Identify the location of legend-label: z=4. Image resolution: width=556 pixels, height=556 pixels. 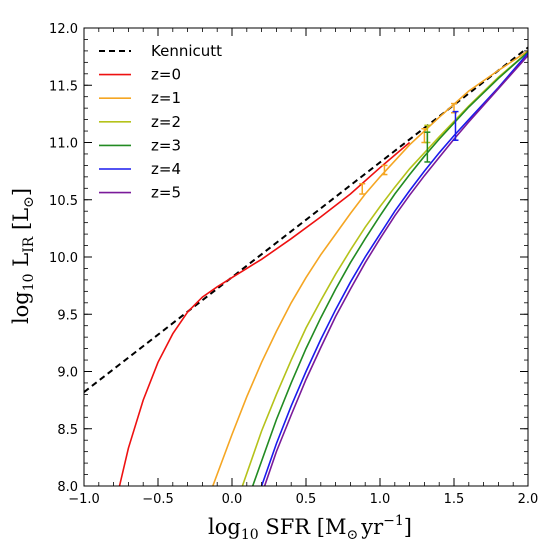
(166, 169).